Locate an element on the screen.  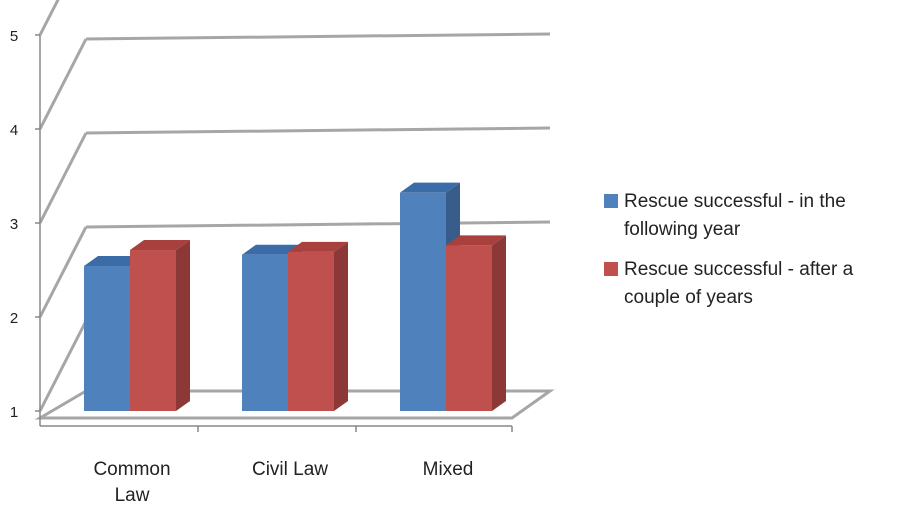
x-tick-label: Law is located at coordinates (132, 495).